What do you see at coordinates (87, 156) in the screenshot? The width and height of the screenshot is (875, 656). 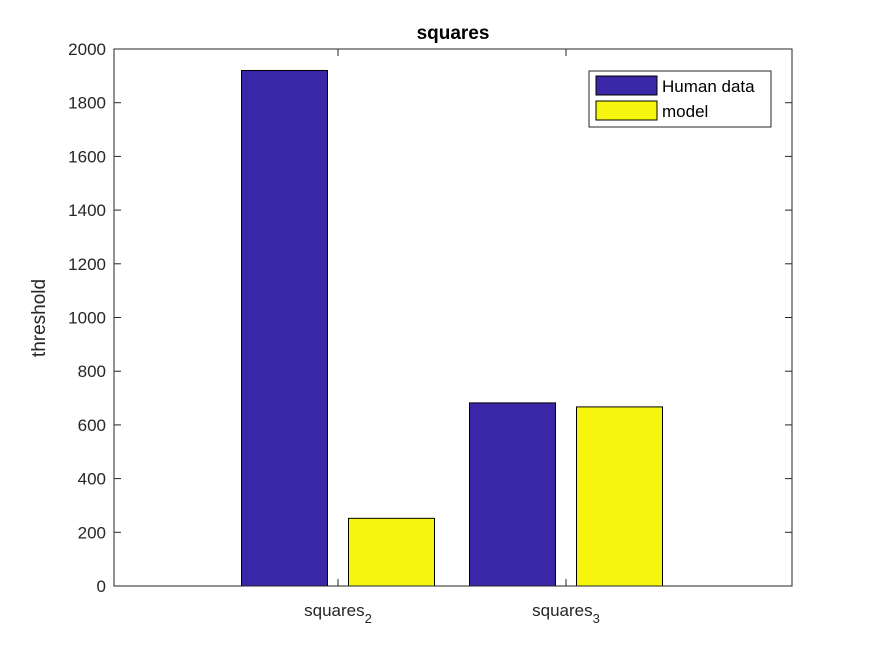 I see `y-tick-label: 1600` at bounding box center [87, 156].